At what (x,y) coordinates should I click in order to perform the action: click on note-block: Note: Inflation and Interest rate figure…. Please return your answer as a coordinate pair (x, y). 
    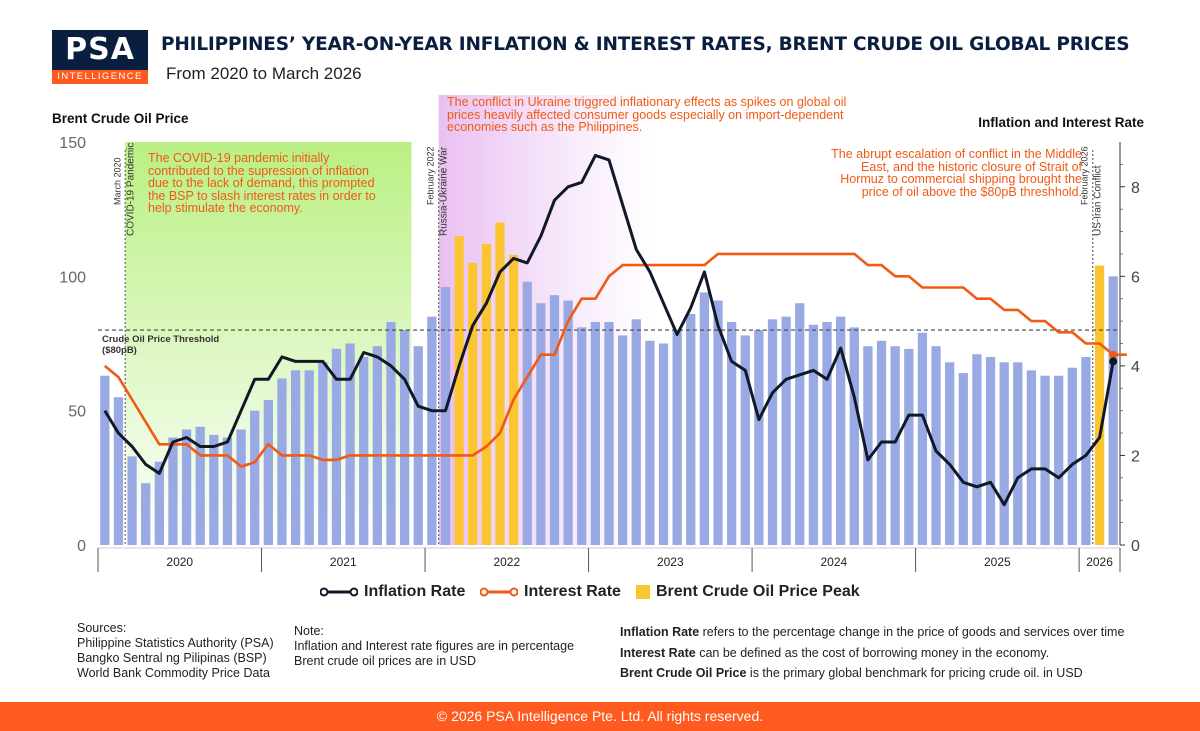
    Looking at the image, I should click on (434, 646).